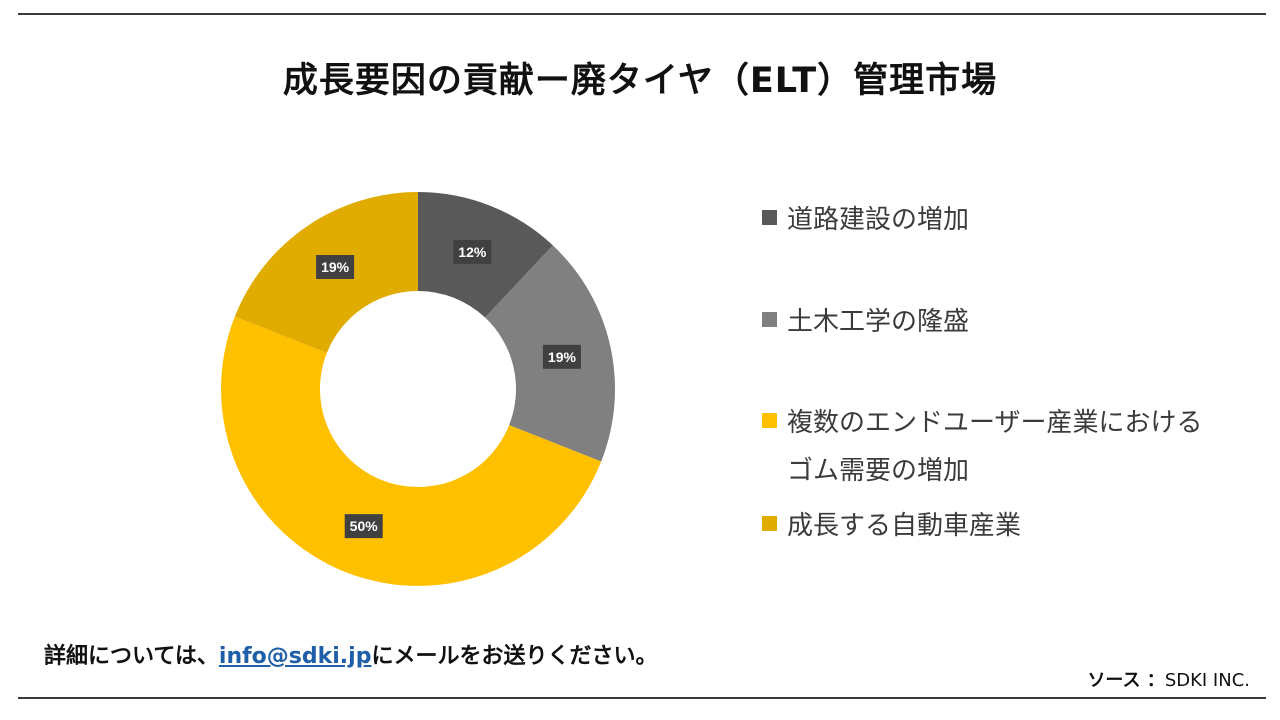 The height and width of the screenshot is (720, 1280). What do you see at coordinates (878, 322) in the screenshot?
I see `legend-label: 土木工学の隆盛` at bounding box center [878, 322].